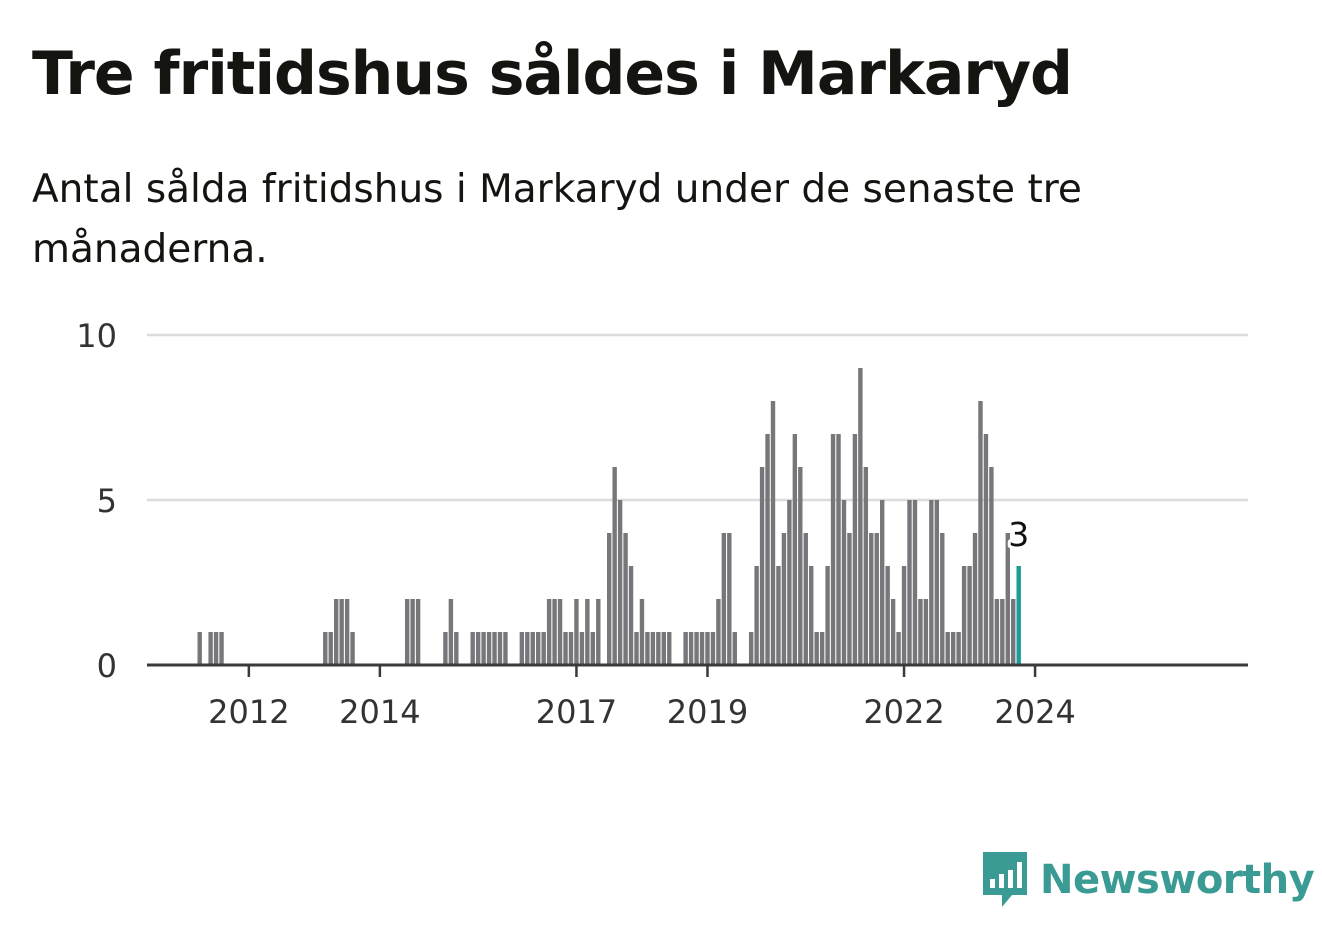 The height and width of the screenshot is (939, 1322). I want to click on x-tick-label: 2014, so click(379, 712).